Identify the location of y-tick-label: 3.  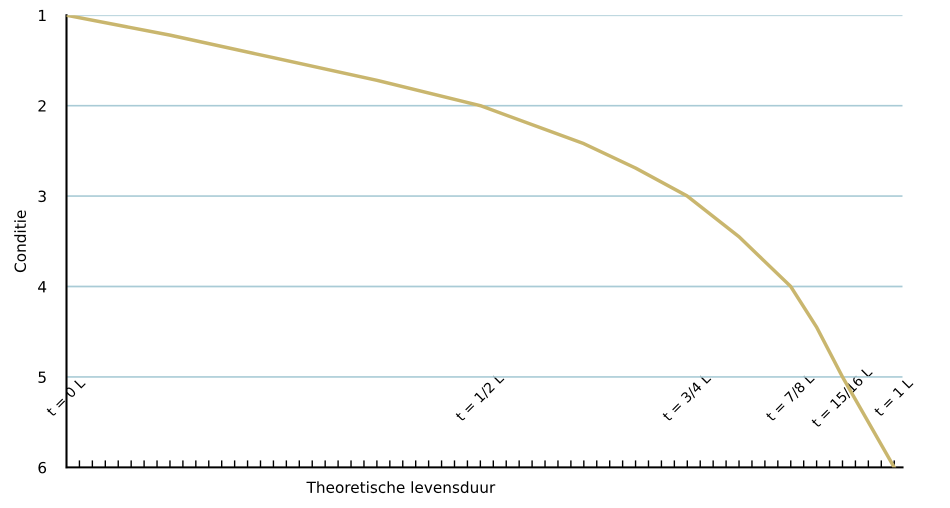
(42, 196).